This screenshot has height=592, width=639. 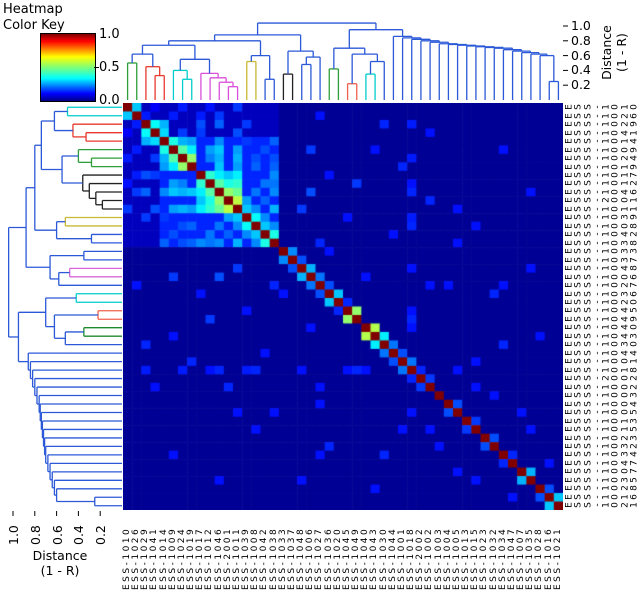 What do you see at coordinates (79, 535) in the screenshot?
I see `row-dendrogram-tick-label: 0.4` at bounding box center [79, 535].